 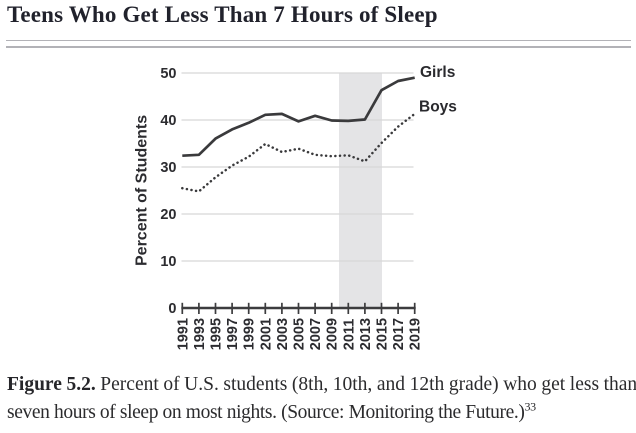 I want to click on svg-text: 10, so click(x=168, y=262).